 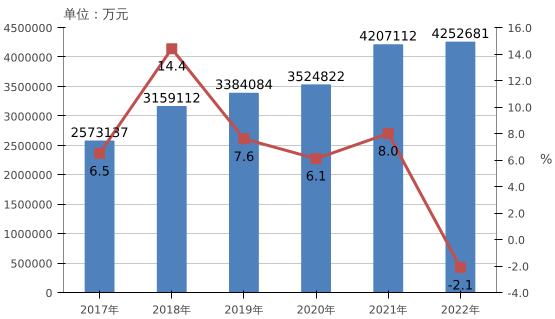 What do you see at coordinates (243, 86) in the screenshot?
I see `data-label: 3384084` at bounding box center [243, 86].